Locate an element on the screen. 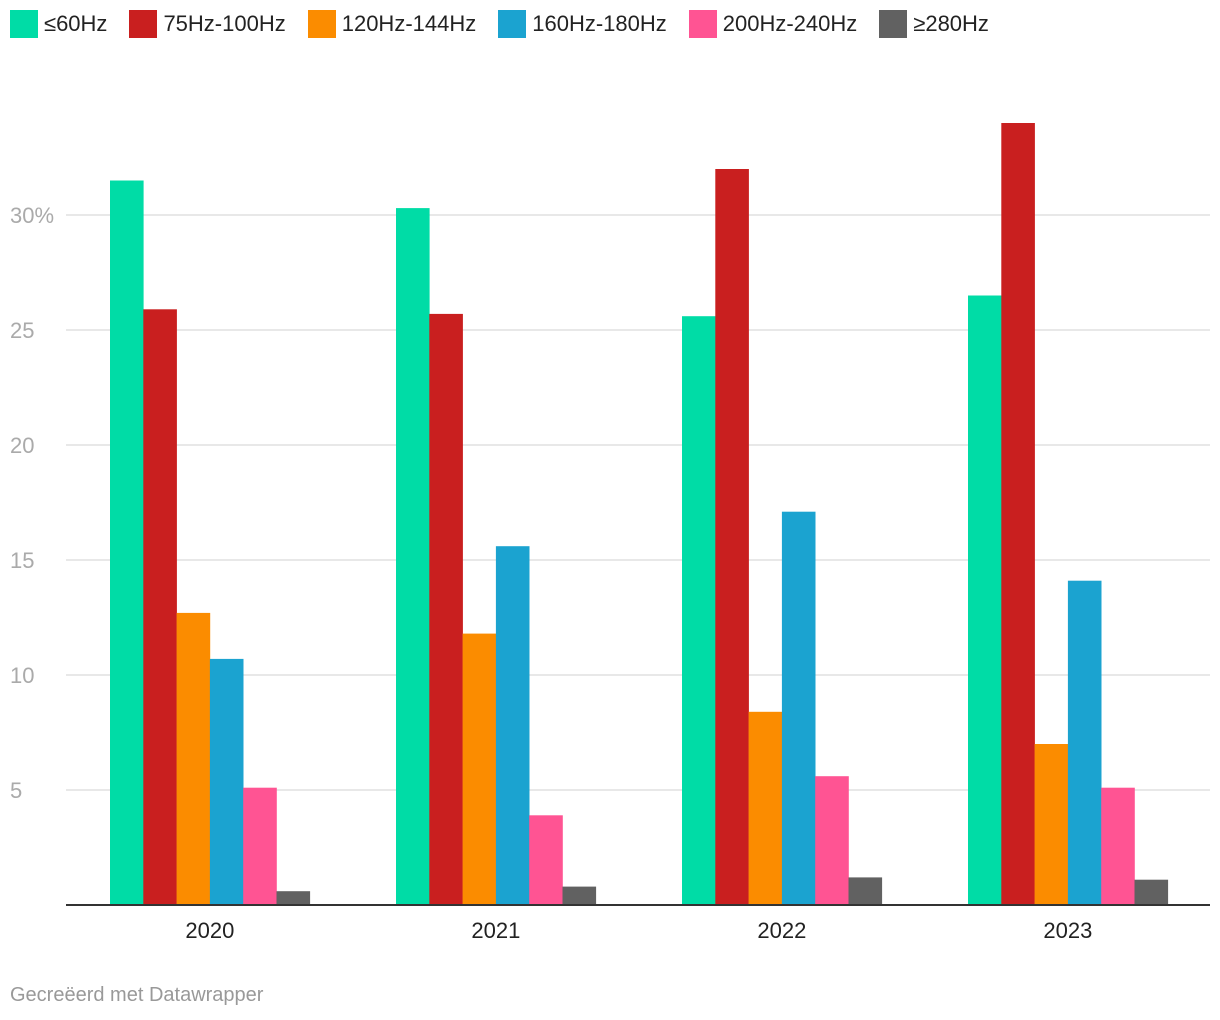 The image size is (1220, 1020). x-tick-label: 2023 is located at coordinates (1067, 930).